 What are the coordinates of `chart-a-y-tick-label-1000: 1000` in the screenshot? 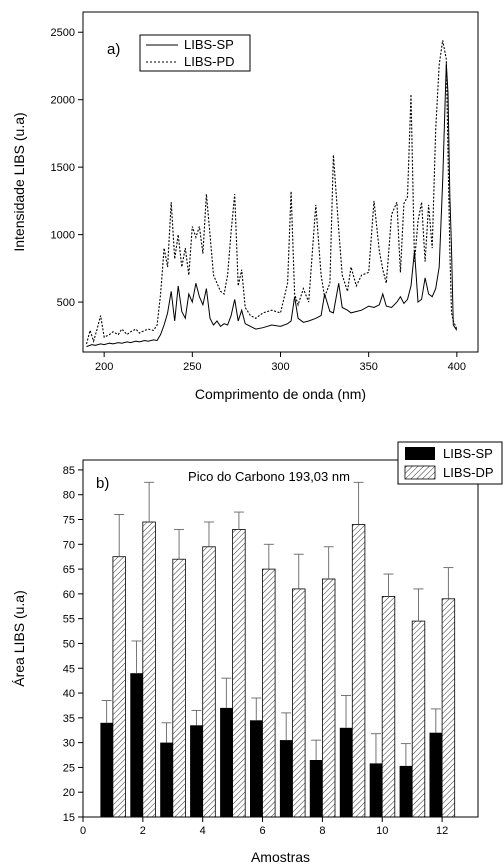 It's located at (63, 236).